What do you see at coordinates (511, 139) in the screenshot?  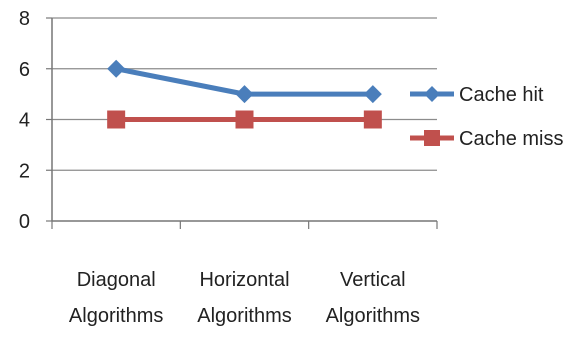 I see `legend-label: Cache miss` at bounding box center [511, 139].